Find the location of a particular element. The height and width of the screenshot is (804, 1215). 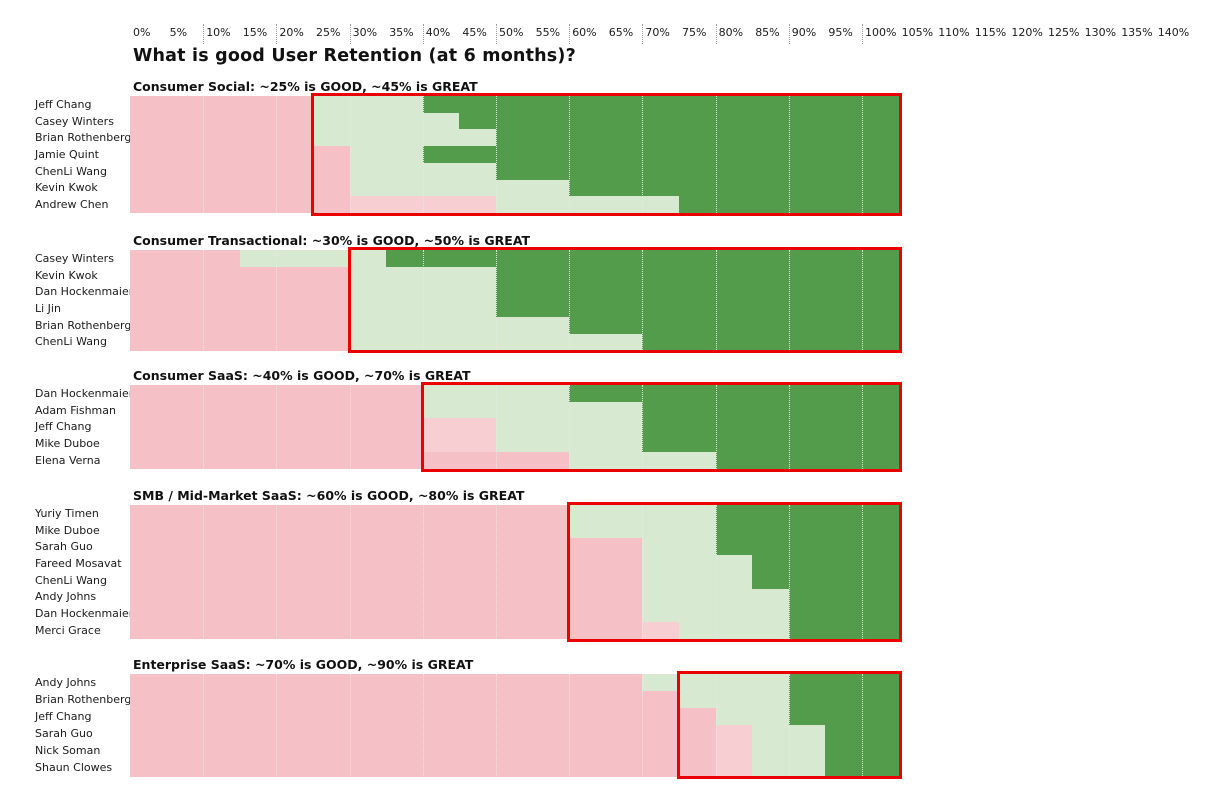

axis-tick-label: 35% is located at coordinates (401, 32).